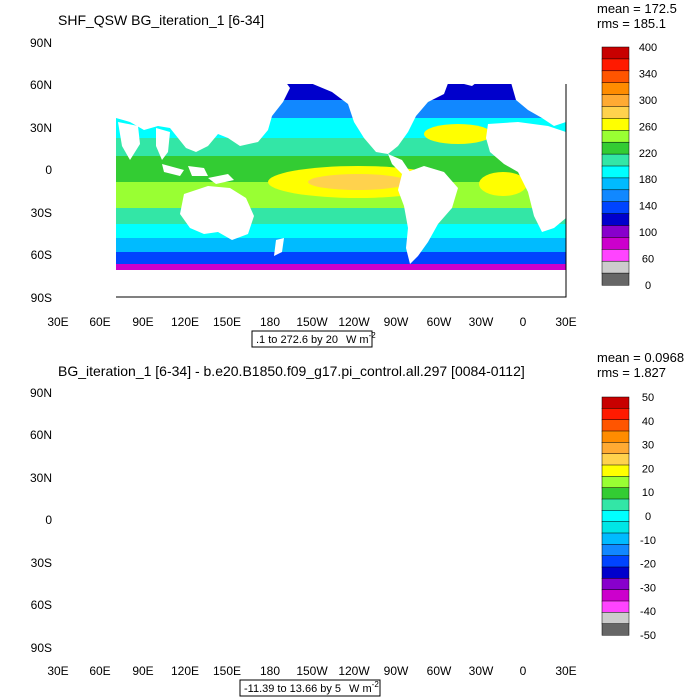 The image size is (700, 700). I want to click on lat-label: 60S, so click(41, 255).